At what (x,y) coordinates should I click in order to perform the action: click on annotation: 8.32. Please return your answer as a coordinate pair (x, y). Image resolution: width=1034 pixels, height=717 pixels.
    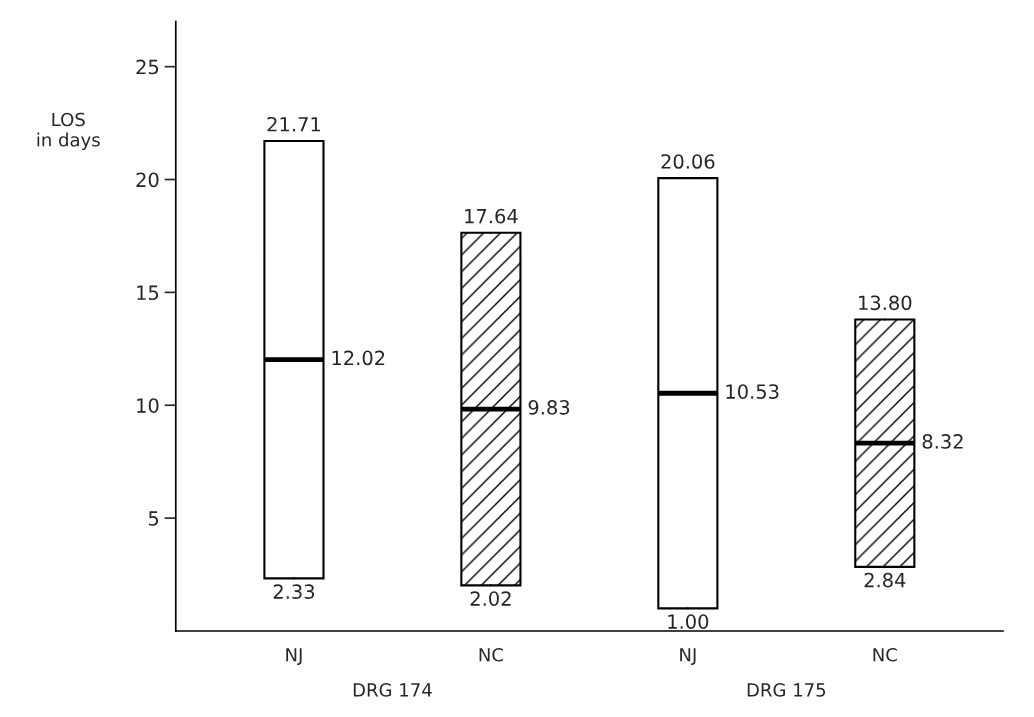
    Looking at the image, I should click on (942, 441).